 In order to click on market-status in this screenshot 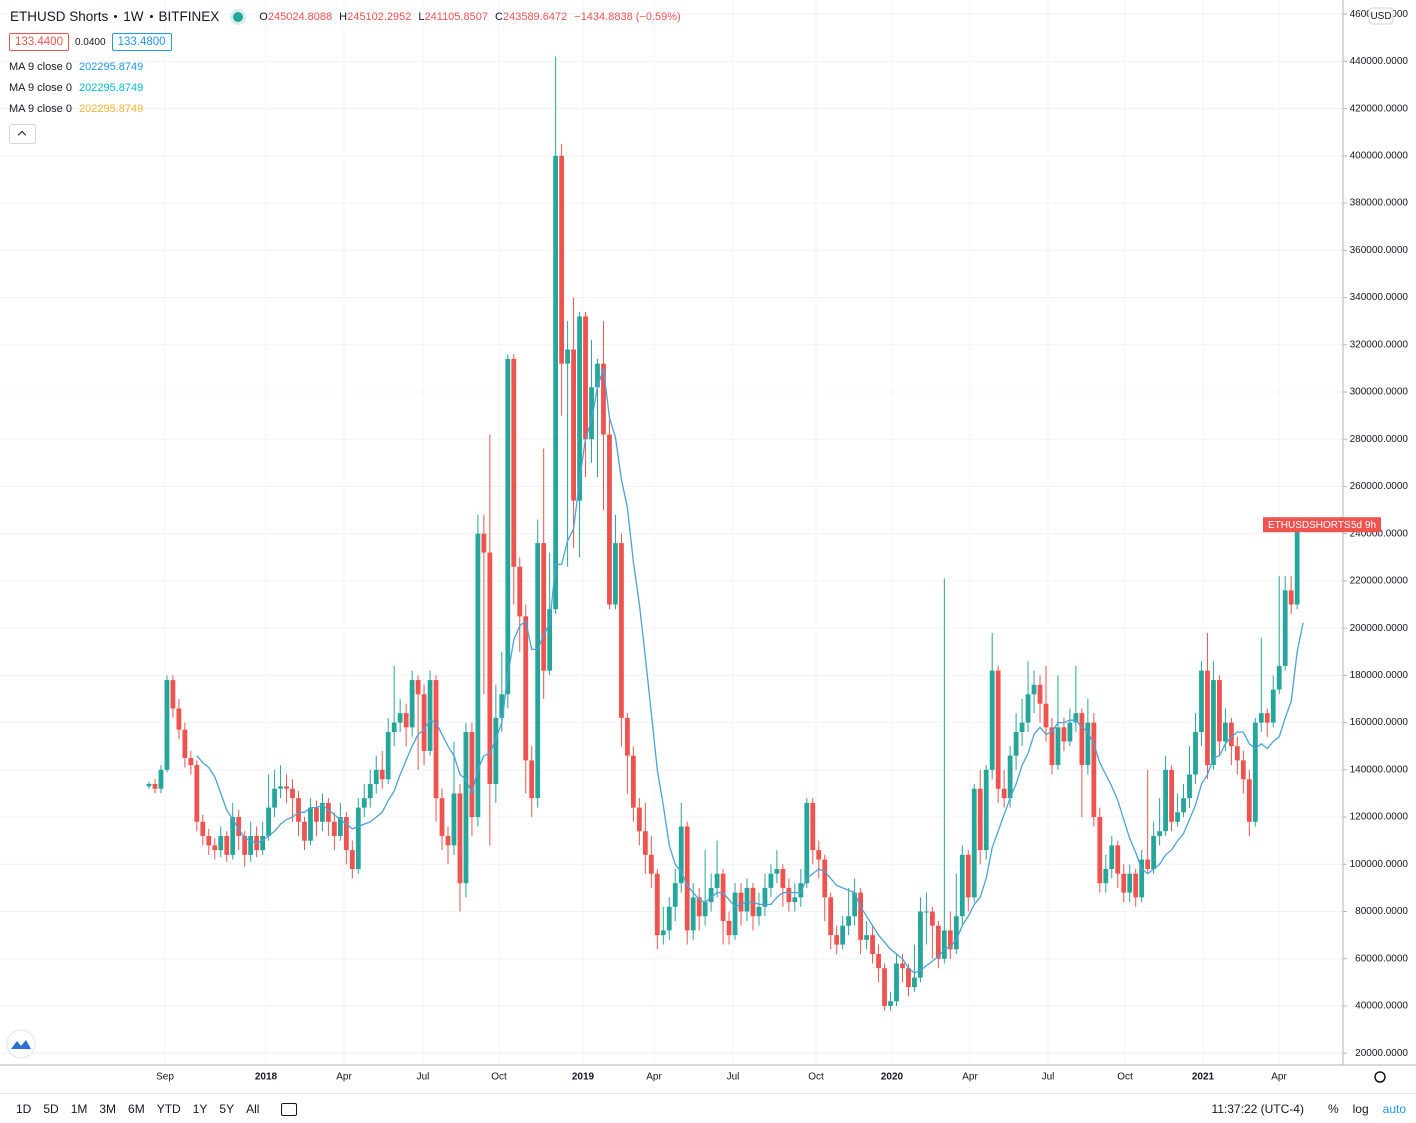, I will do `click(238, 16)`.